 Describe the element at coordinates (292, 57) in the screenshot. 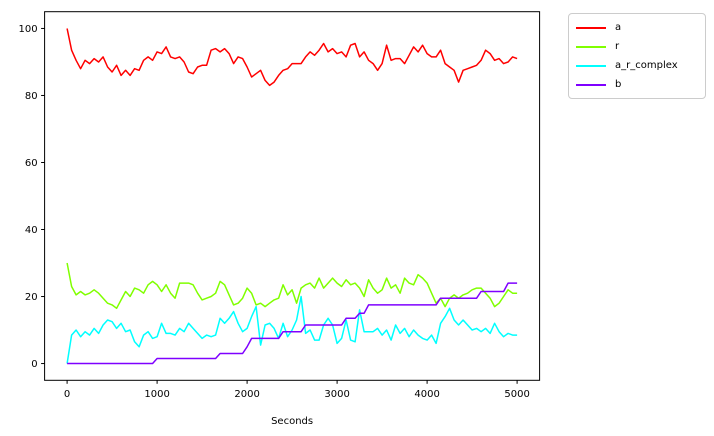

I see `series-line-a` at that location.